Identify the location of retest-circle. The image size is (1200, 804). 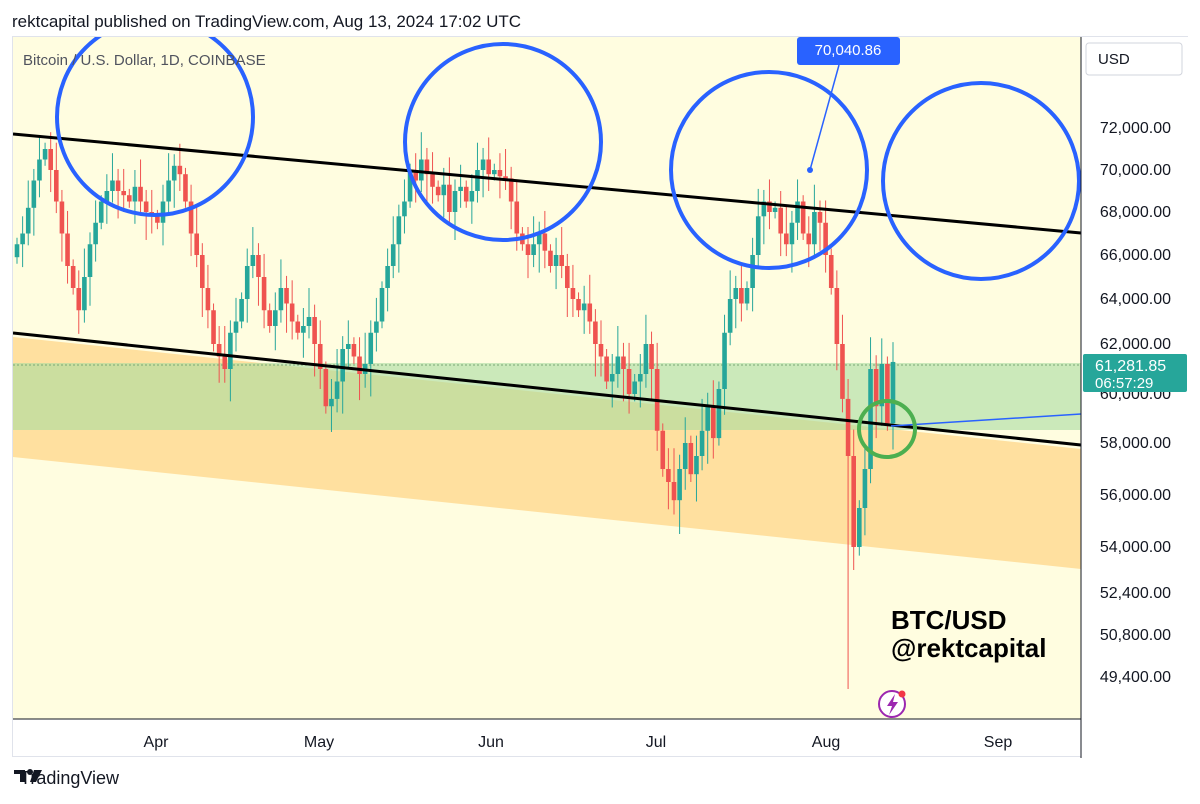
(887, 429).